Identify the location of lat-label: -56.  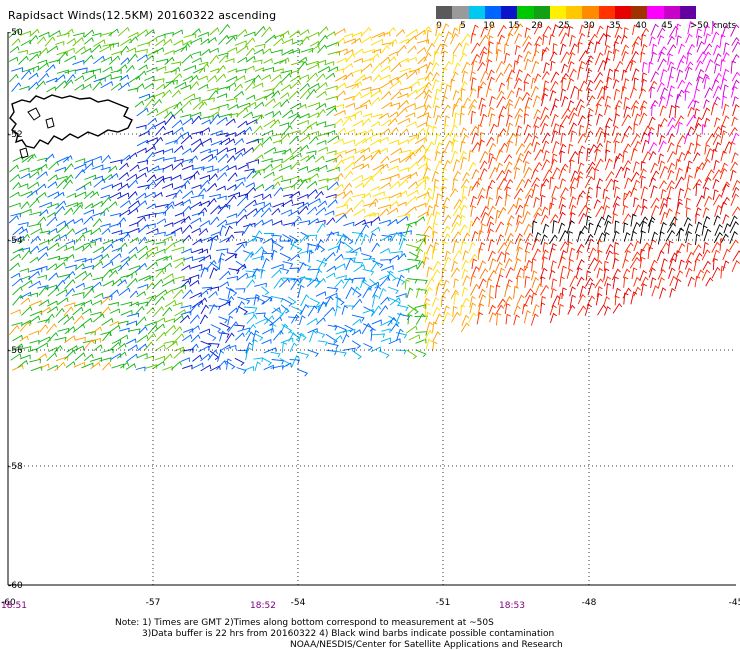
(15, 351).